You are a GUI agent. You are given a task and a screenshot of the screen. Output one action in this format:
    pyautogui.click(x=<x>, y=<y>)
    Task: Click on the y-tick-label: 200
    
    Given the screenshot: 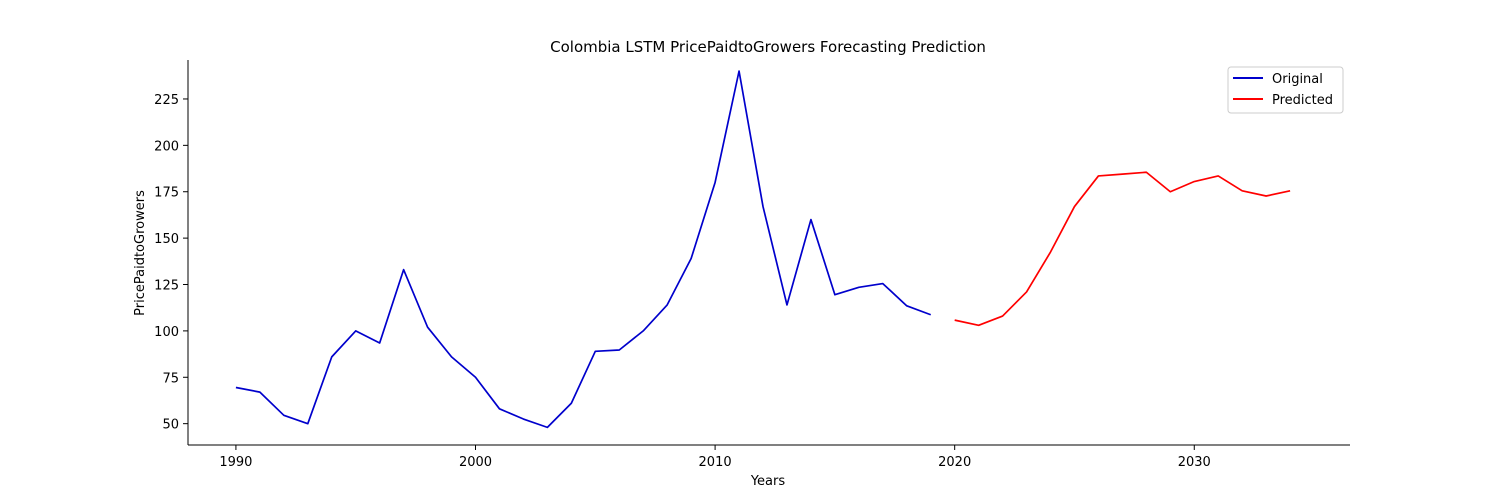 What is the action you would take?
    pyautogui.click(x=166, y=146)
    